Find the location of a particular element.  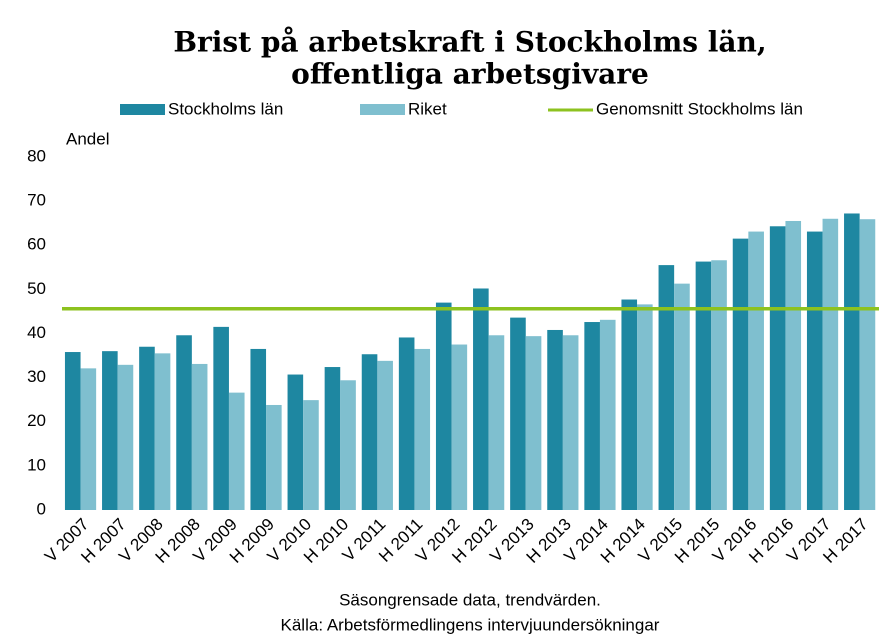

y-tick-label: 20 is located at coordinates (36, 420).